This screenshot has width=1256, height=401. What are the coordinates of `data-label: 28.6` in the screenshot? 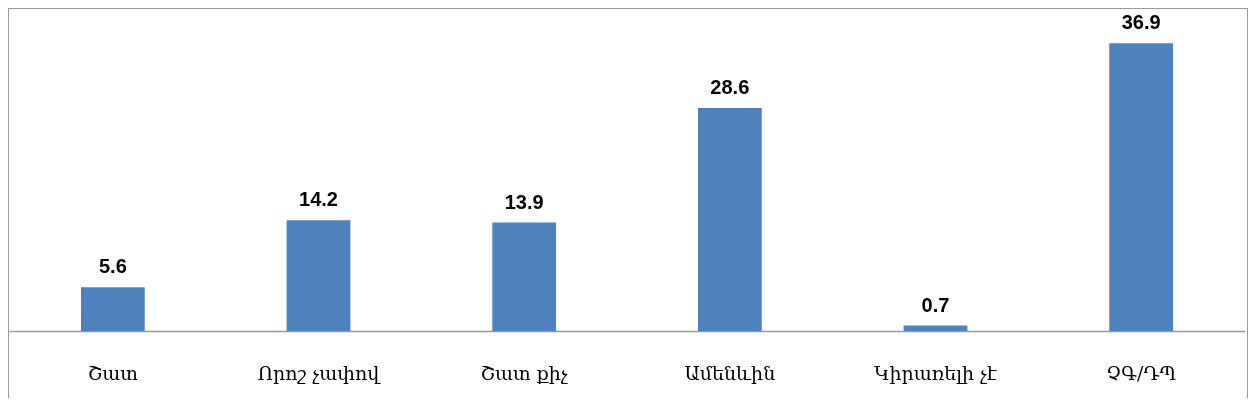 It's located at (730, 86).